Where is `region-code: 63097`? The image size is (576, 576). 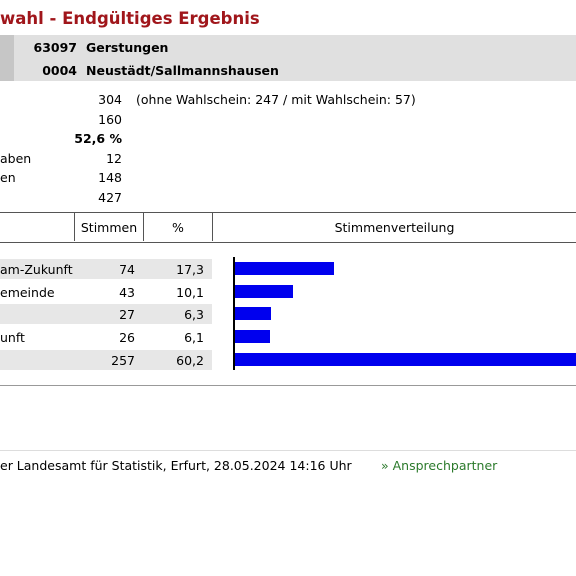 region-code: 63097 is located at coordinates (55, 47).